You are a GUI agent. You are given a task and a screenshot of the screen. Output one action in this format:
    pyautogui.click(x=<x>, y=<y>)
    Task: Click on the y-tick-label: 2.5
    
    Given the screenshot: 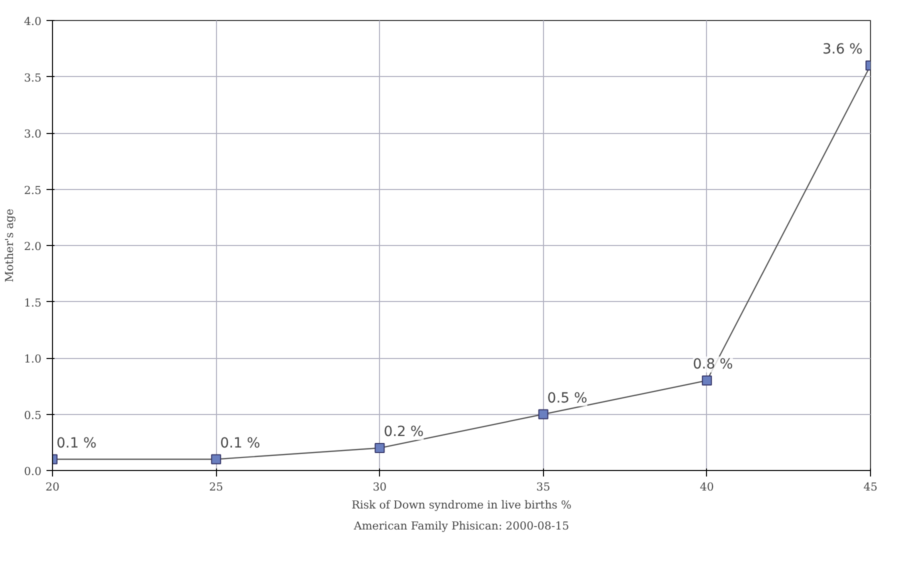 What is the action you would take?
    pyautogui.click(x=33, y=190)
    